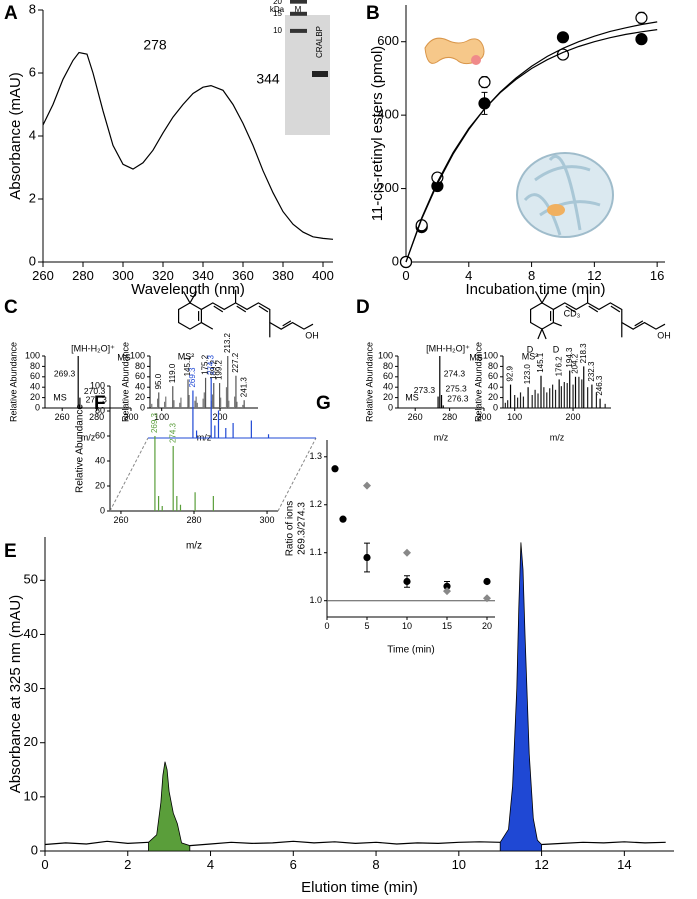  What do you see at coordinates (476, 60) in the screenshot?
I see `ligand-oxygen` at bounding box center [476, 60].